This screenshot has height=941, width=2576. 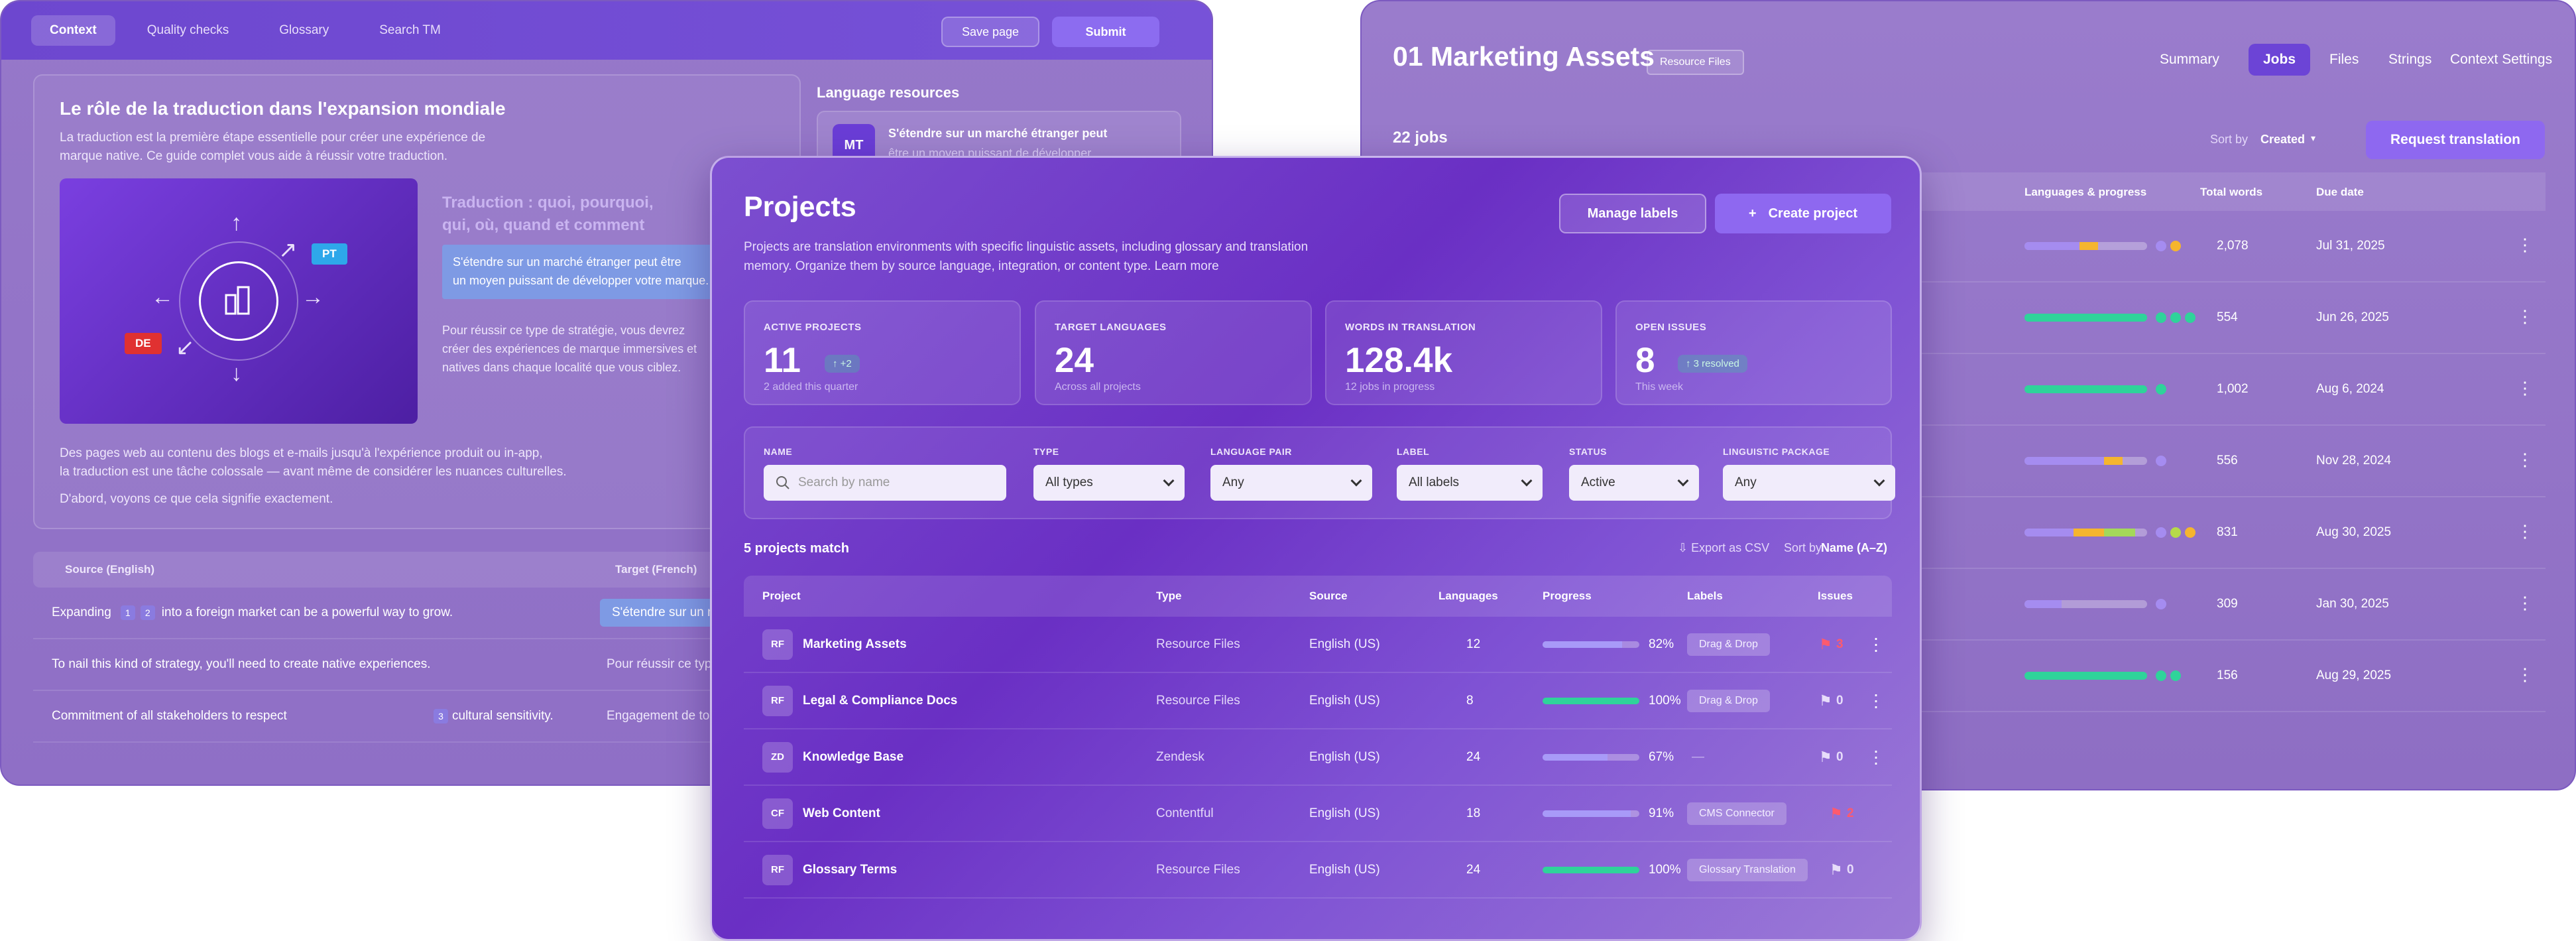 I want to click on project-name: Legal & Compliance Docs, so click(x=880, y=700).